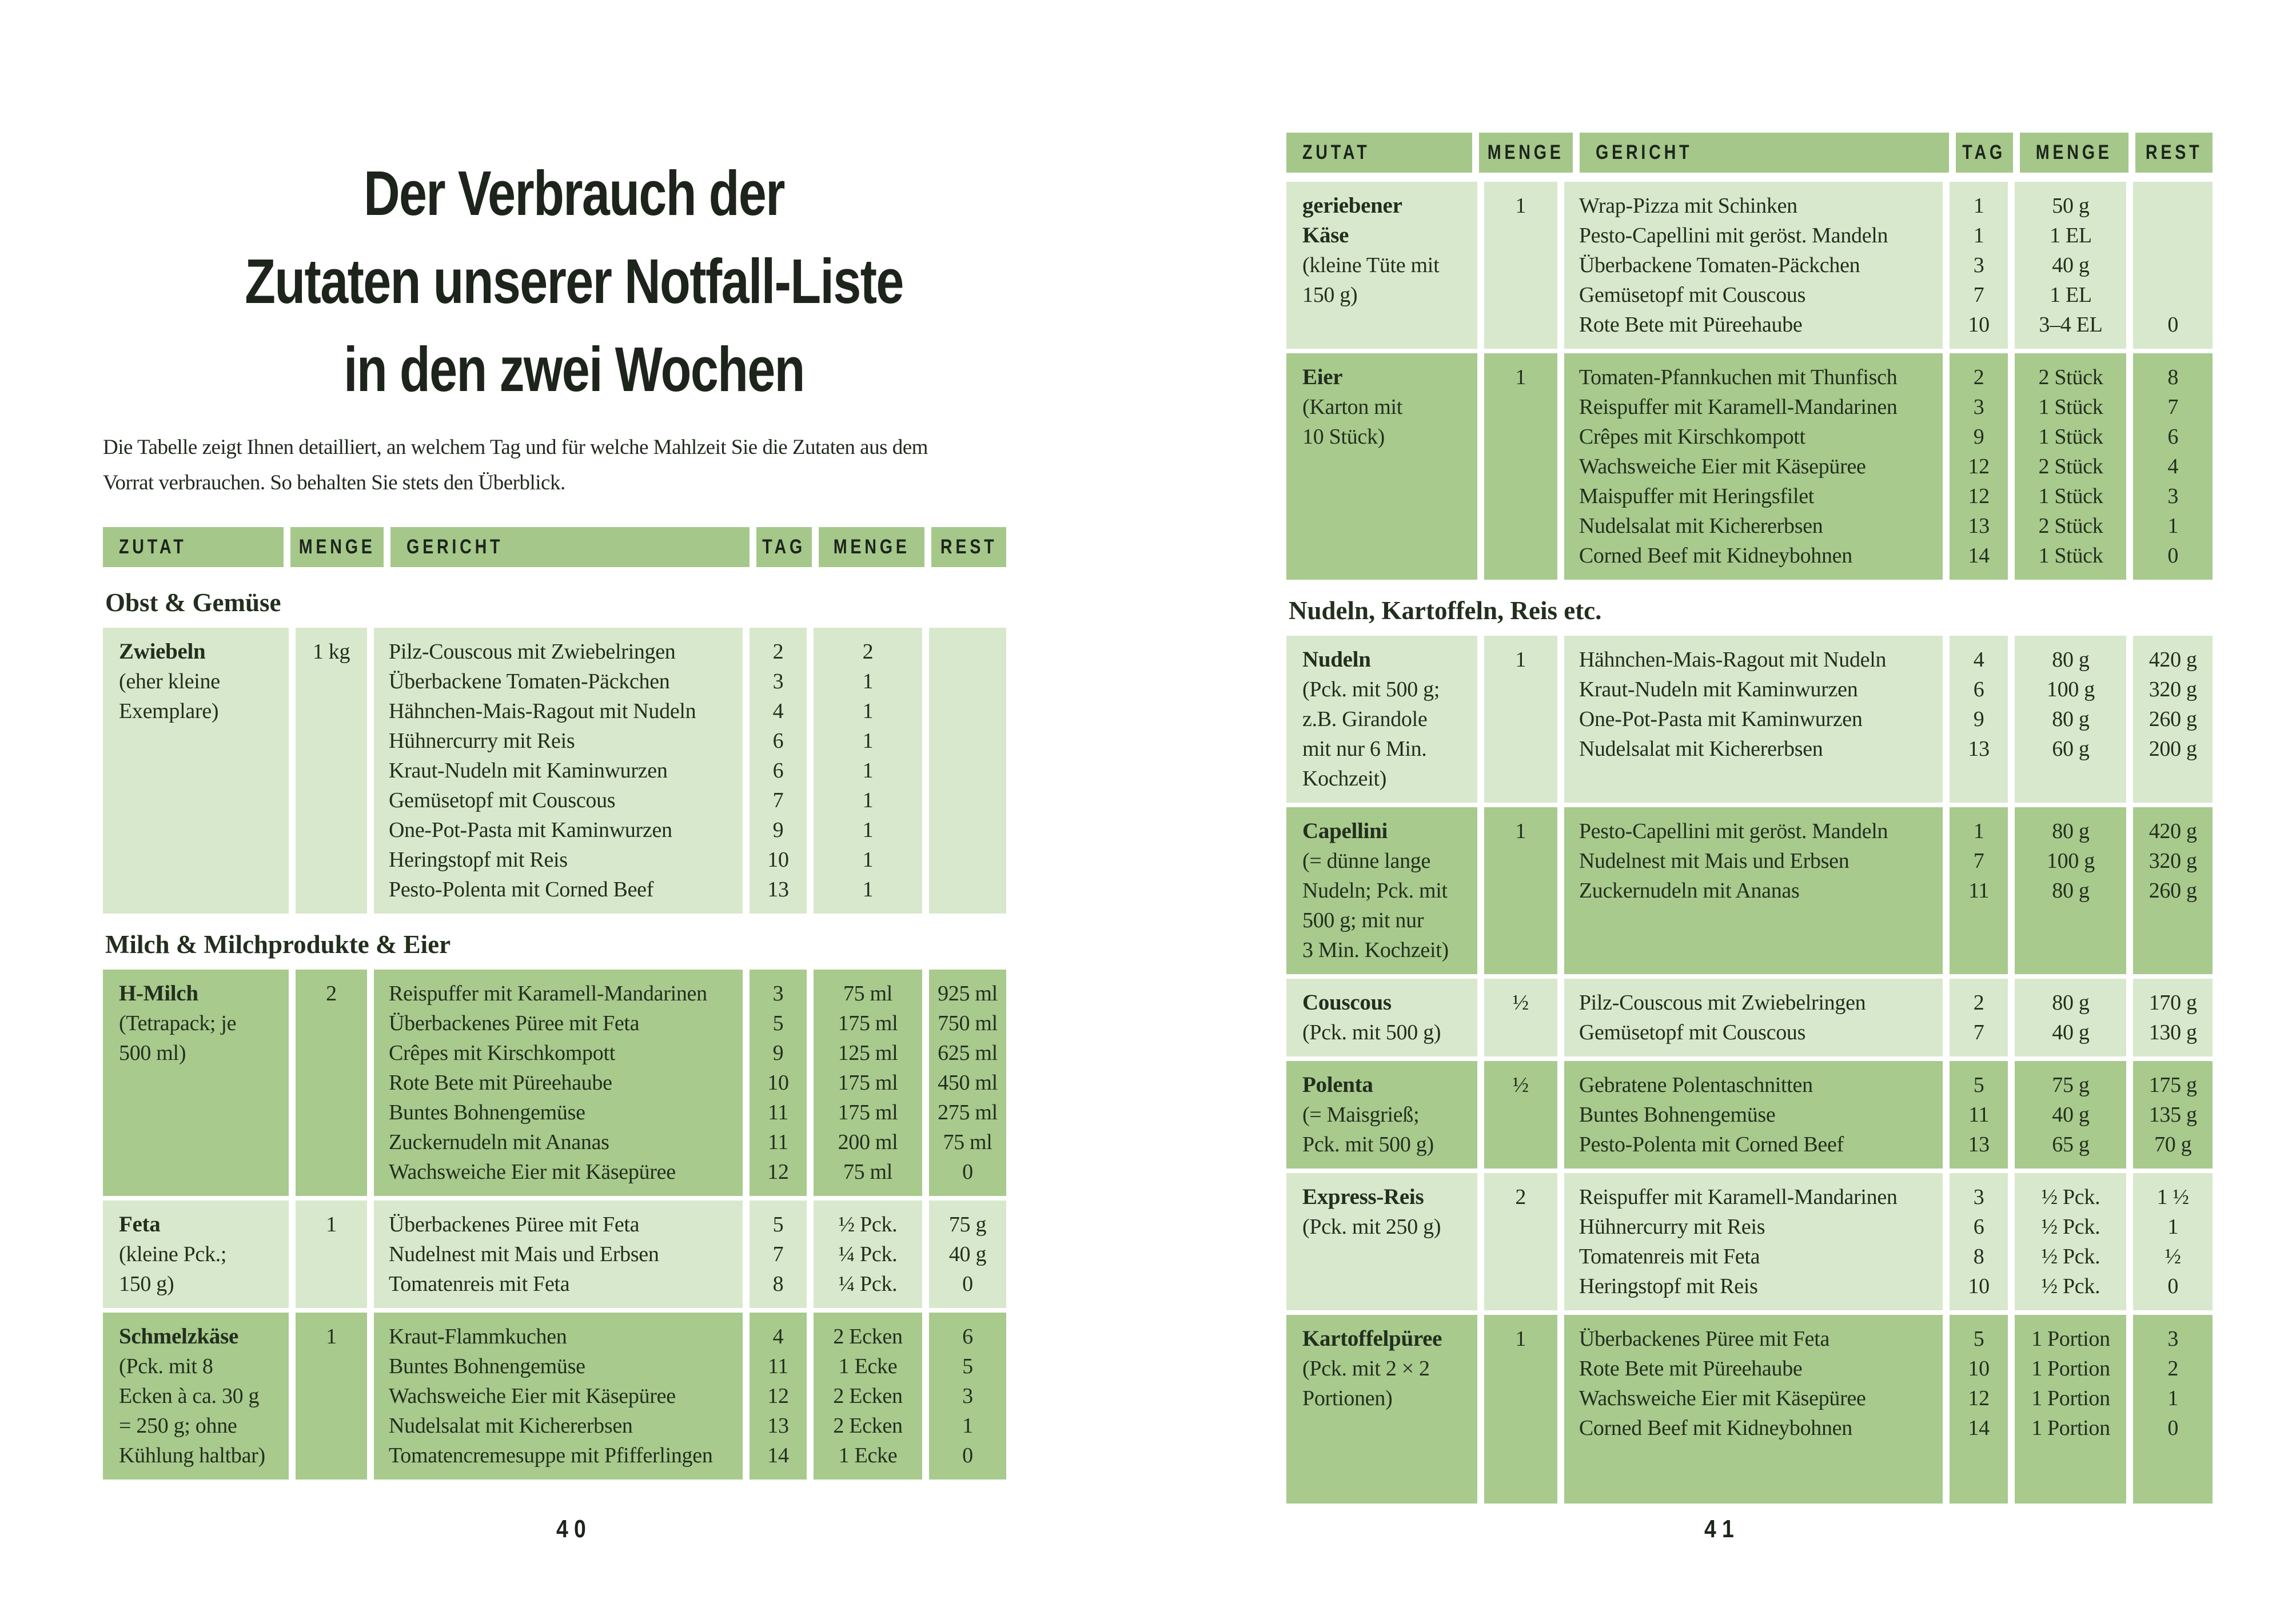 The width and height of the screenshot is (2296, 1607). I want to click on rest-cell: 420 g 320 g 260 g, so click(2173, 890).